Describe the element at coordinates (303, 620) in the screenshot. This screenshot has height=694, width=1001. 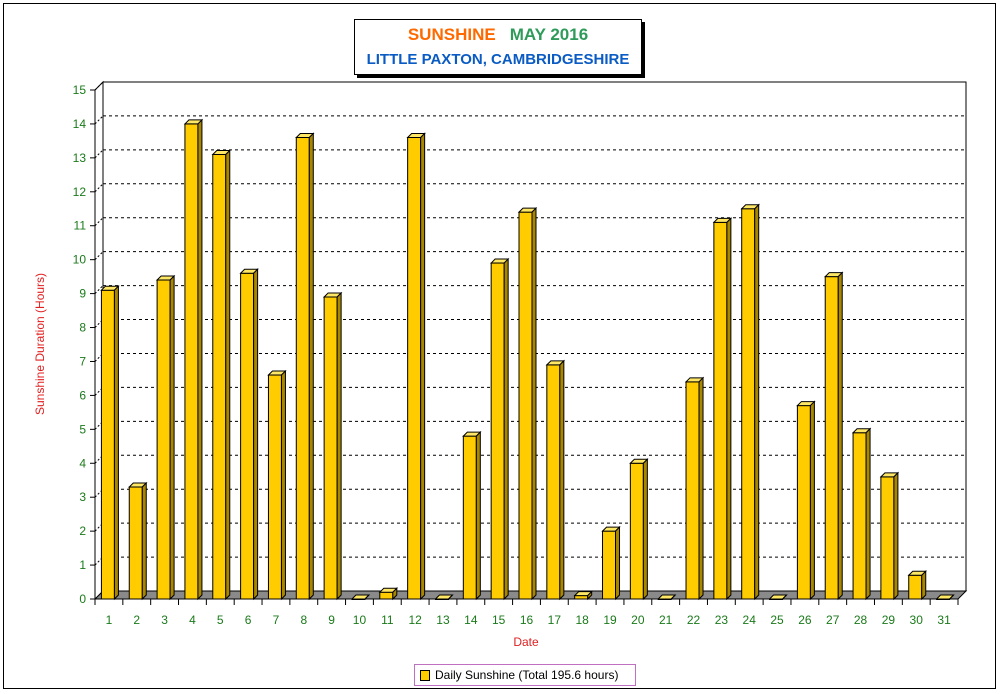
I see `x-tick-label: 8` at that location.